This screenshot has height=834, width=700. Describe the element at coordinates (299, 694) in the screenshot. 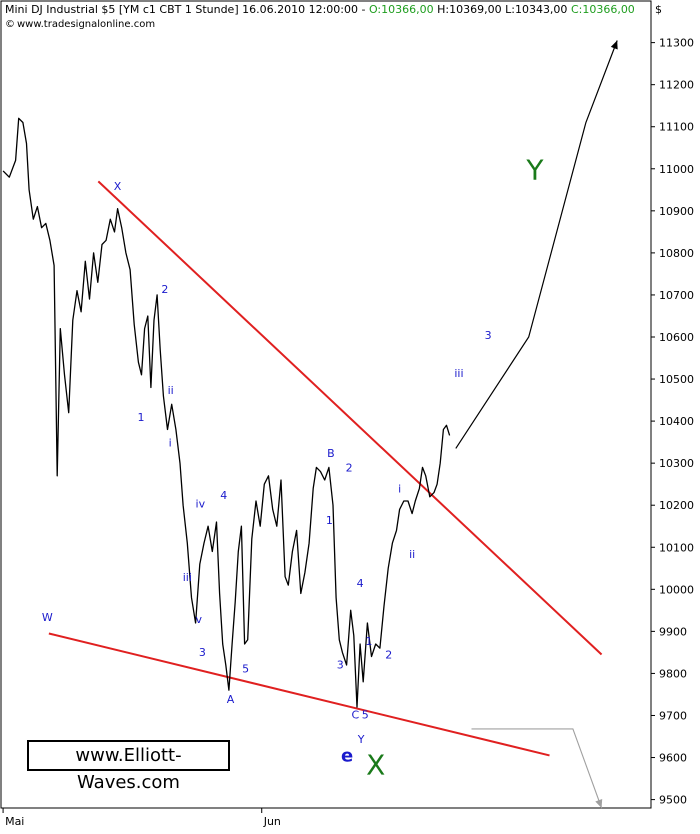

I see `trendline` at that location.